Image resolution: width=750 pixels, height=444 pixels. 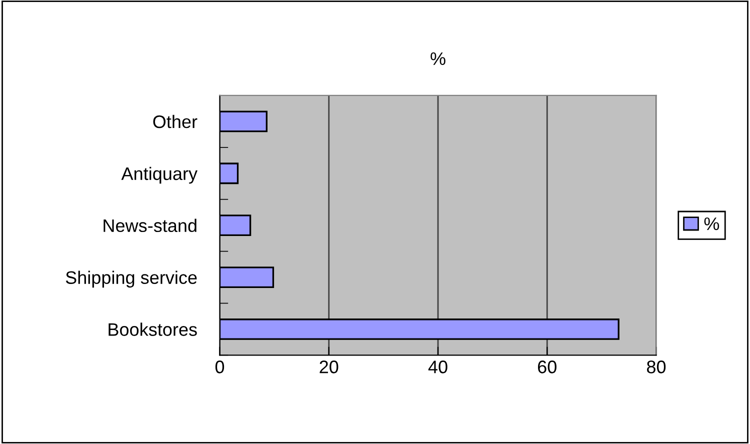 What do you see at coordinates (219, 367) in the screenshot?
I see `x-tick-label: 0` at bounding box center [219, 367].